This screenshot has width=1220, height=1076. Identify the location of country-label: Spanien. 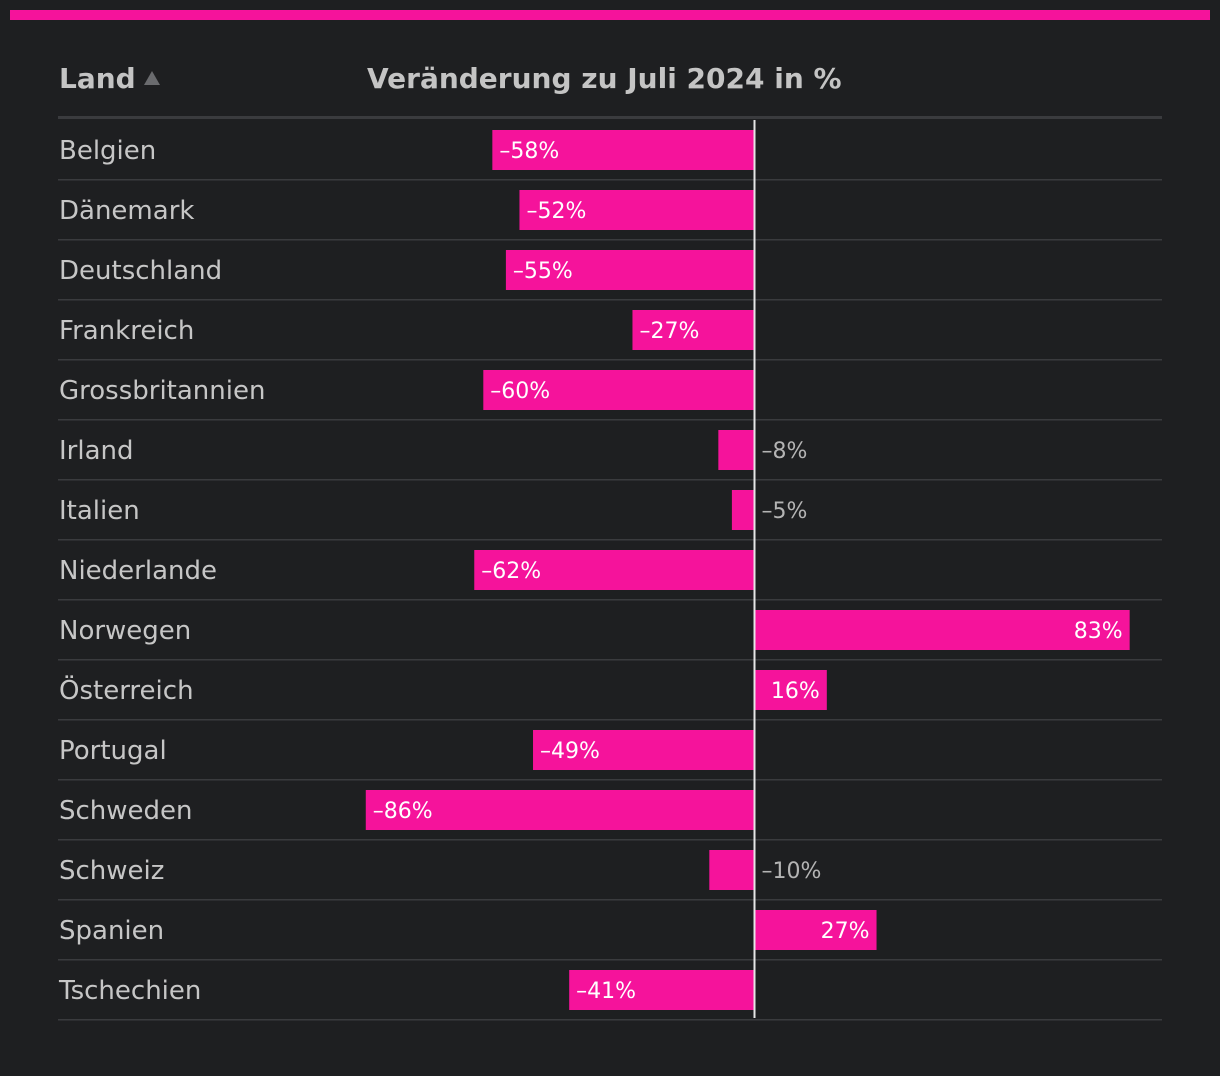
(111, 931).